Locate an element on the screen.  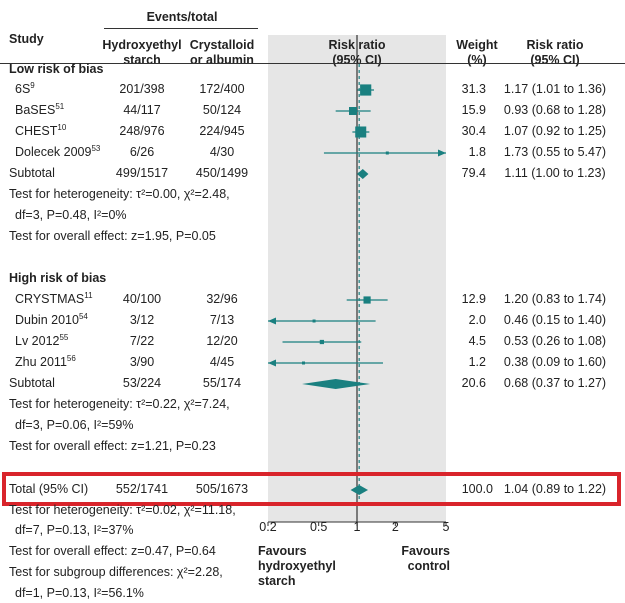
study-risk-ratio: 0.93 (0.68 to 1.28) is located at coordinates (555, 110).